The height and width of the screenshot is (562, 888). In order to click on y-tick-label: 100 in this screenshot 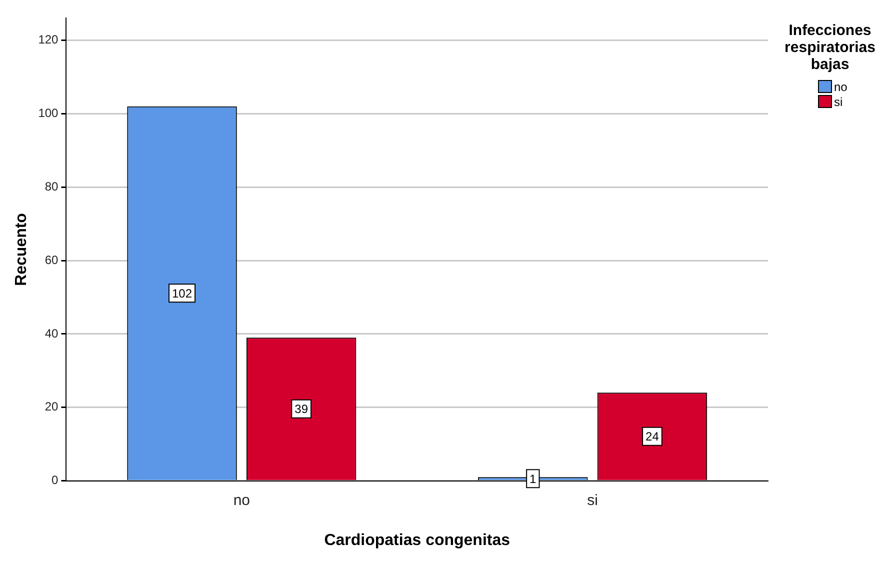, I will do `click(48, 113)`.